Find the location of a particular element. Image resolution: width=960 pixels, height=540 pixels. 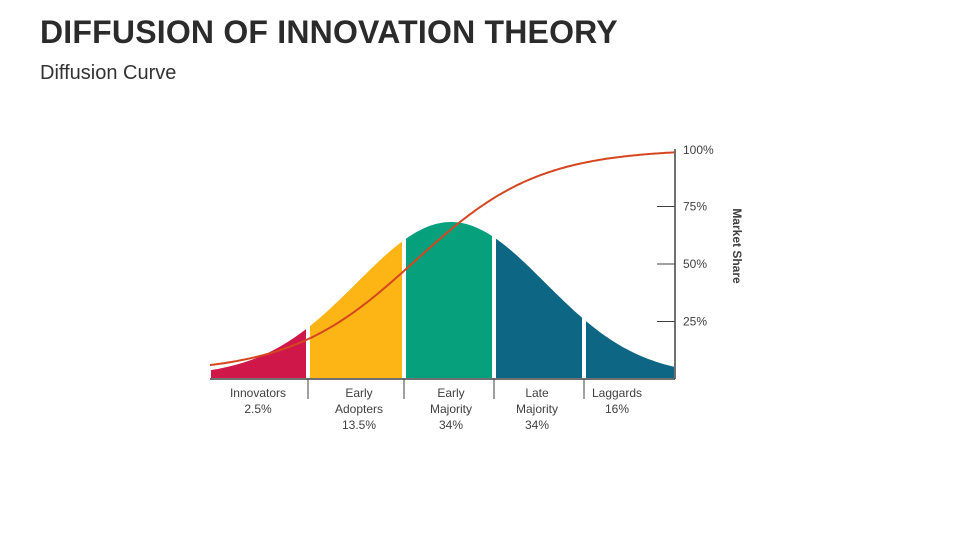

category-label-1-0: Early is located at coordinates (358, 393).